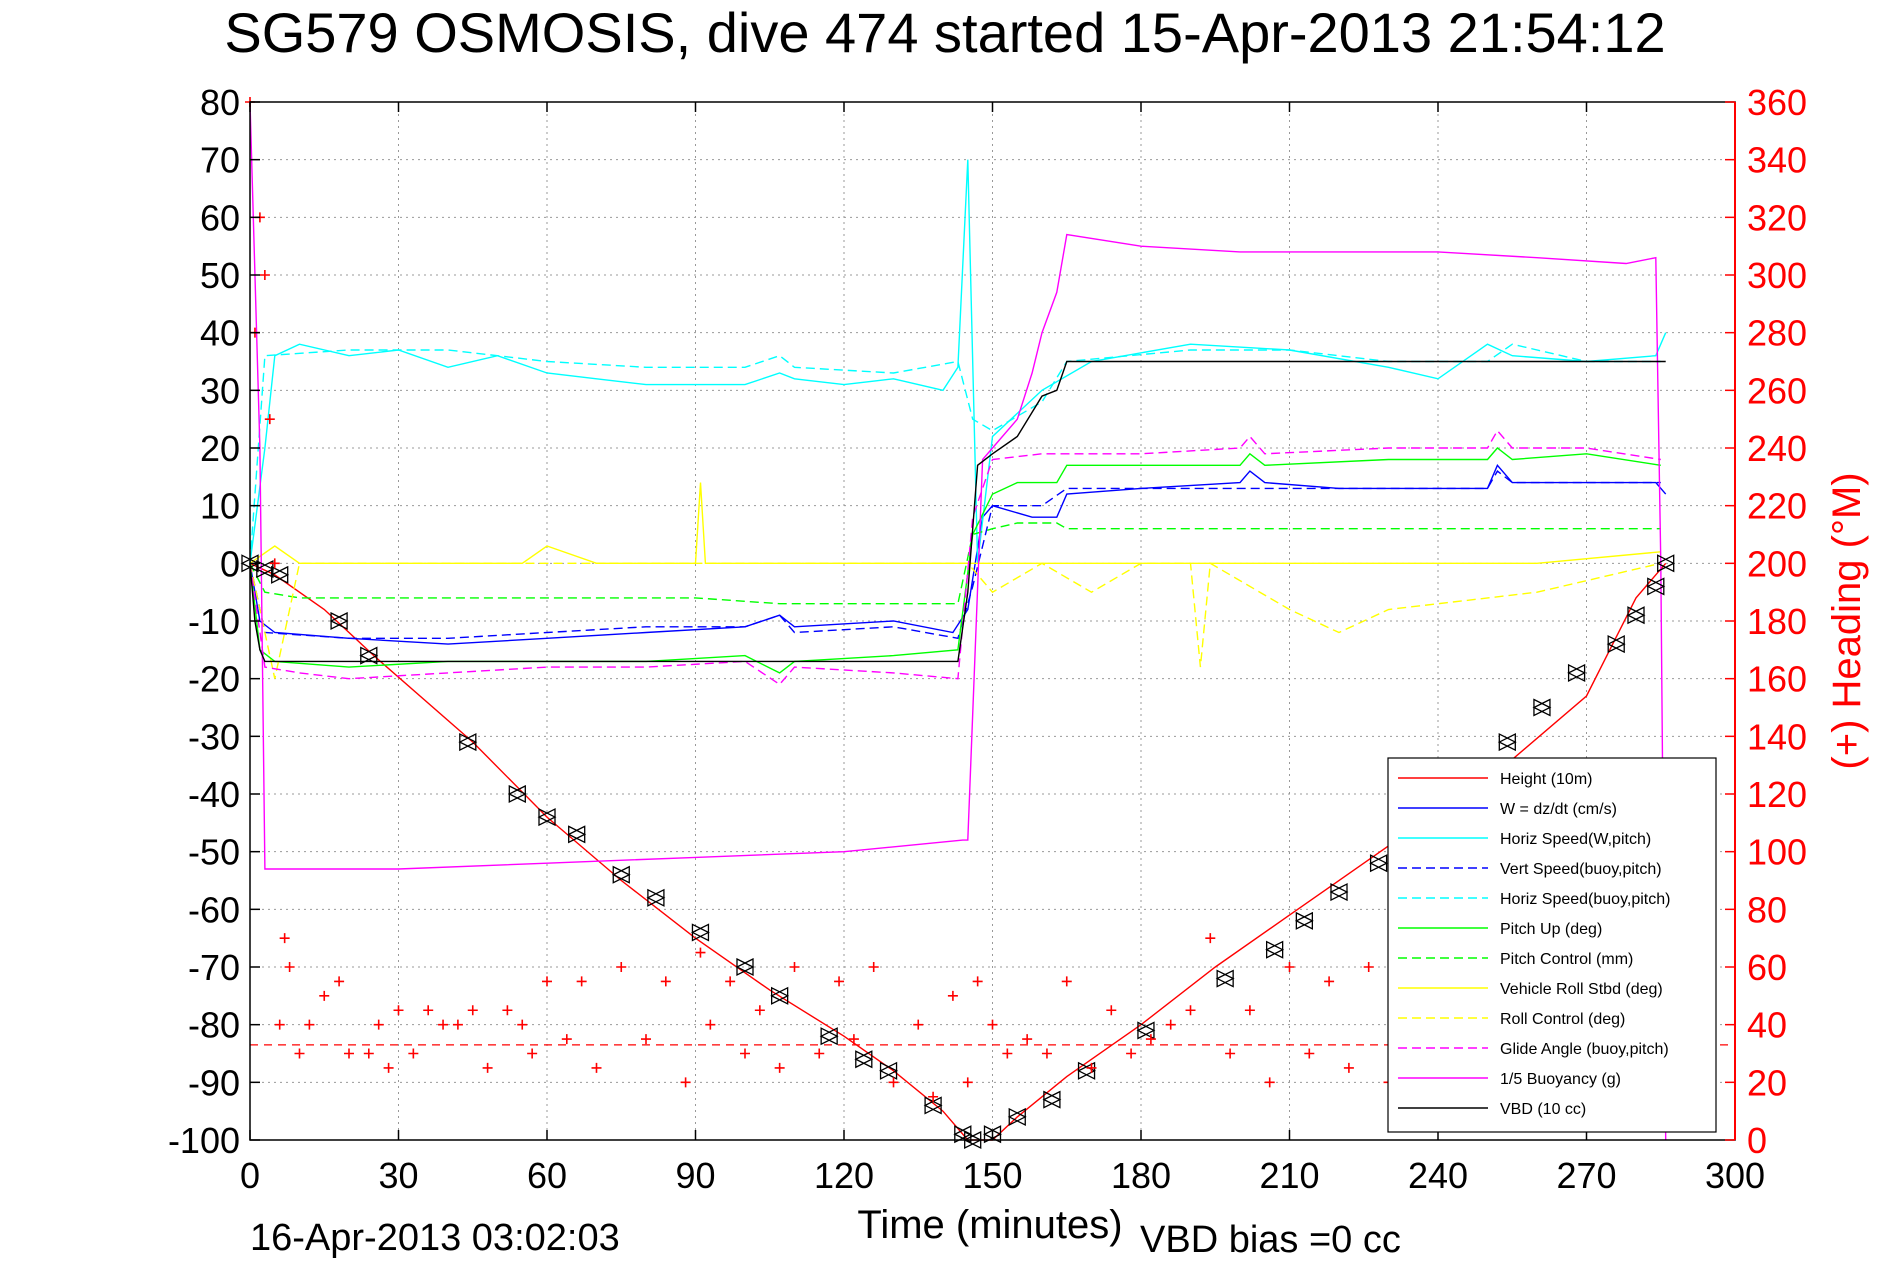 This screenshot has width=1891, height=1262. Describe the element at coordinates (1543, 1109) in the screenshot. I see `legend-label: VBD (10 cc)` at that location.